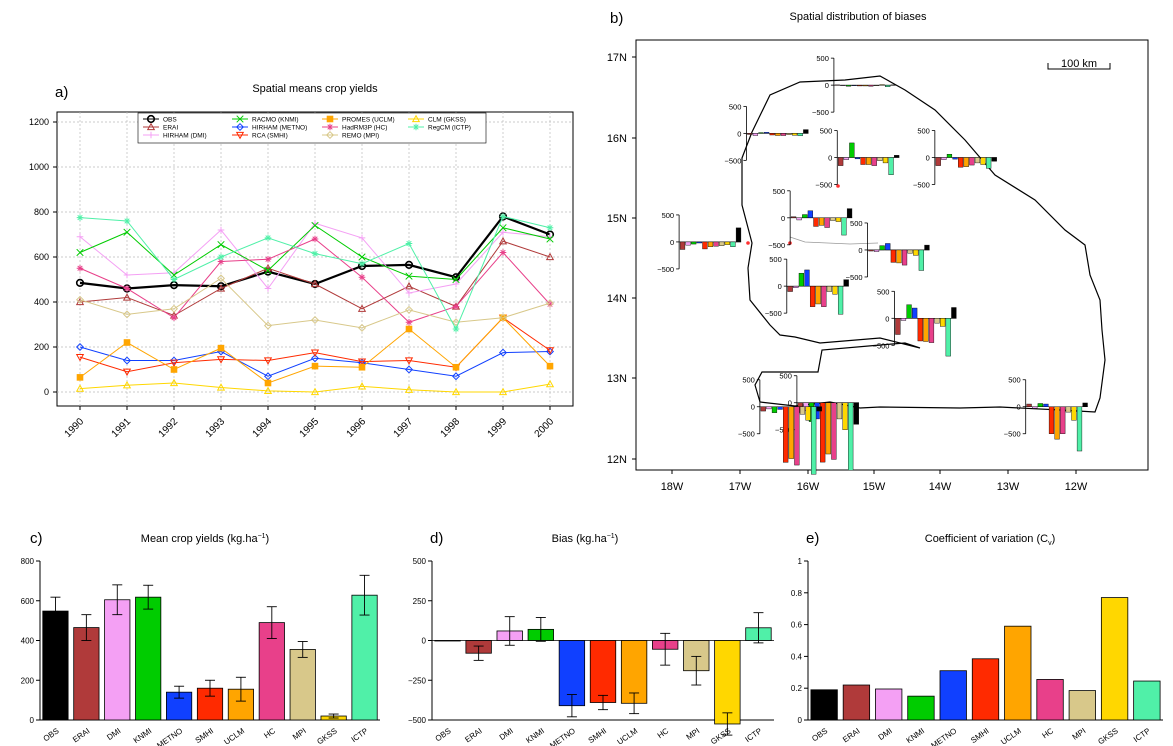  What do you see at coordinates (797, 625) in the screenshot?
I see `y-tick-label: 0.6` at bounding box center [797, 625].